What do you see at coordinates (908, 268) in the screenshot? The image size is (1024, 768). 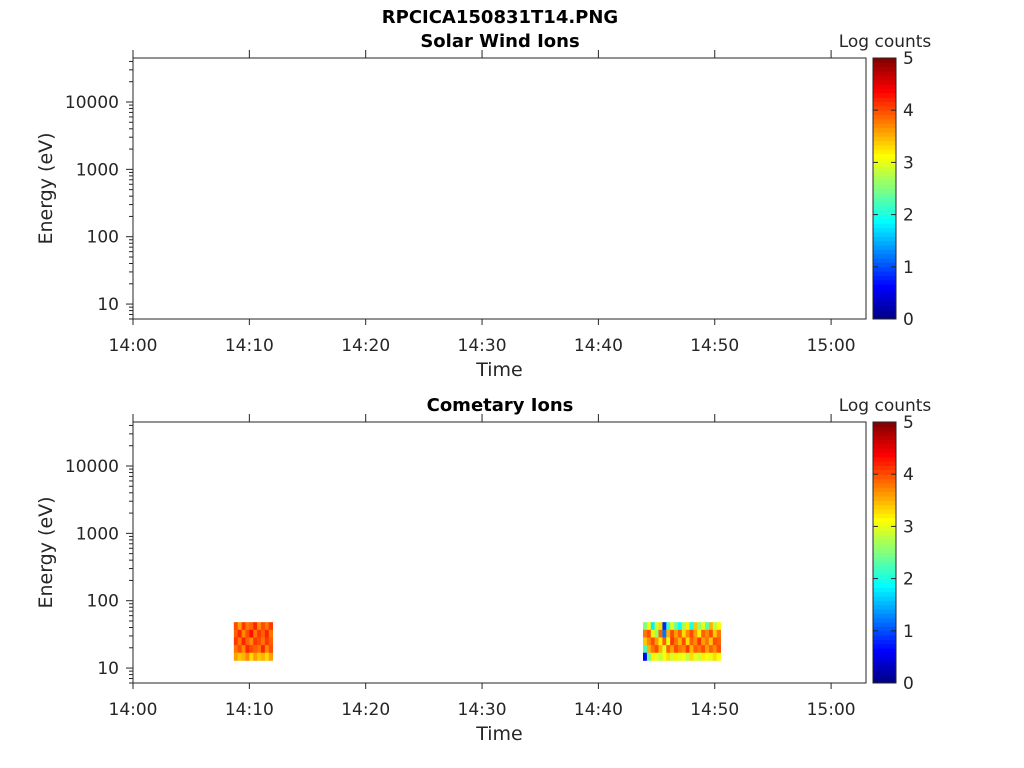 I see `colorbar-tick-label: 1` at bounding box center [908, 268].